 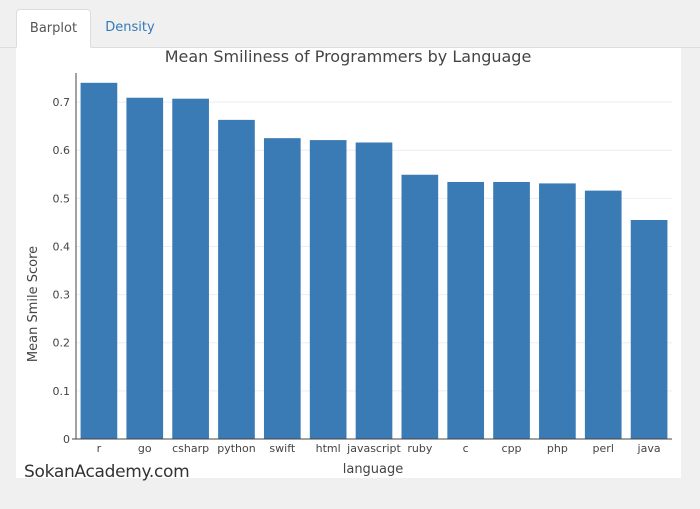 I want to click on bar-r, so click(x=99, y=261).